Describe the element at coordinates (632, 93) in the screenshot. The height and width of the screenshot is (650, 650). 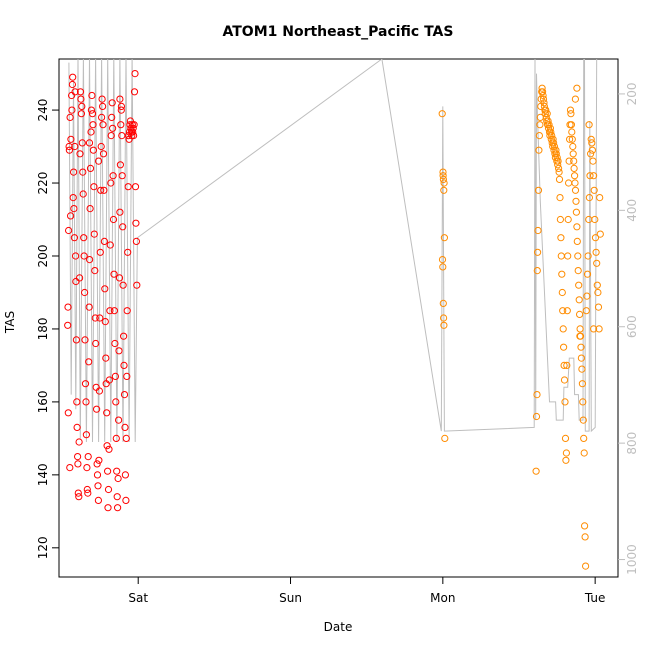
I see `y2-tick-label: 200` at that location.